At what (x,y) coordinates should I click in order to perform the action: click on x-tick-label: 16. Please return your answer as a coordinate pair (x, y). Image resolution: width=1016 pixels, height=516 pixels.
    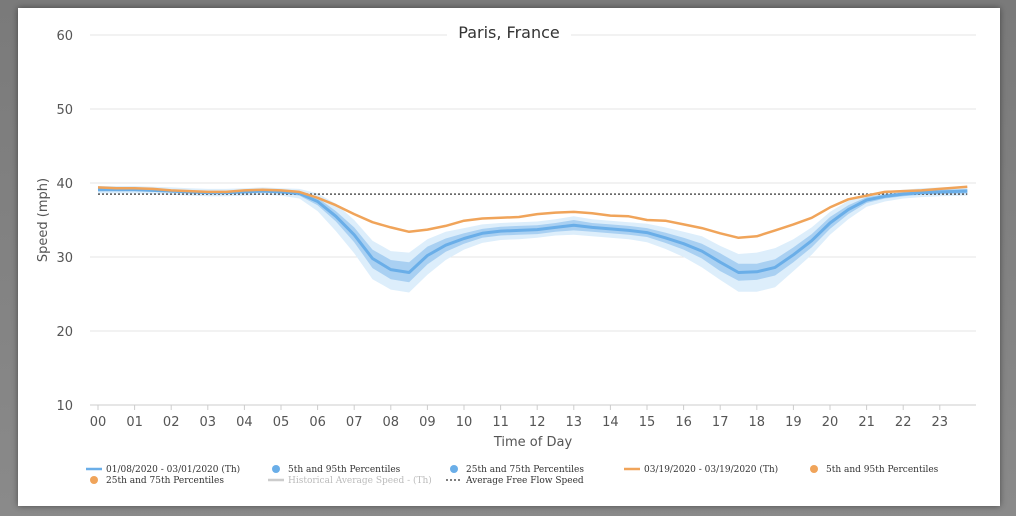
    Looking at the image, I should click on (683, 422).